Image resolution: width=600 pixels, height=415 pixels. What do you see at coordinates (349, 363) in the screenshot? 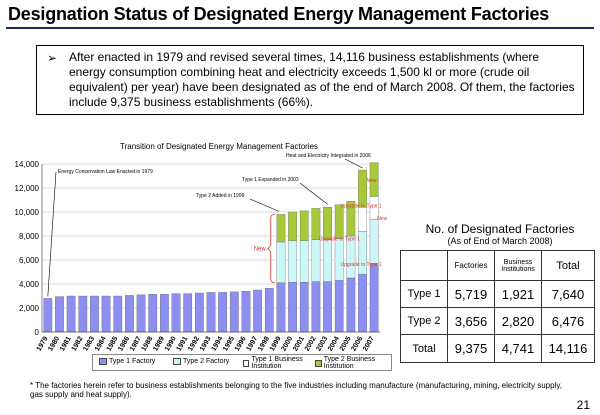
I see `legend-label: Type 2 Business Institution` at bounding box center [349, 363].